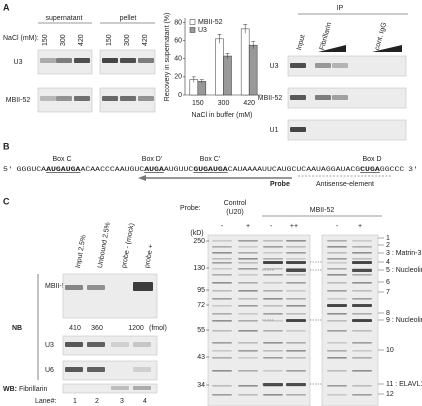  What do you see at coordinates (219, 39) in the screenshot?
I see `error-bar` at bounding box center [219, 39].